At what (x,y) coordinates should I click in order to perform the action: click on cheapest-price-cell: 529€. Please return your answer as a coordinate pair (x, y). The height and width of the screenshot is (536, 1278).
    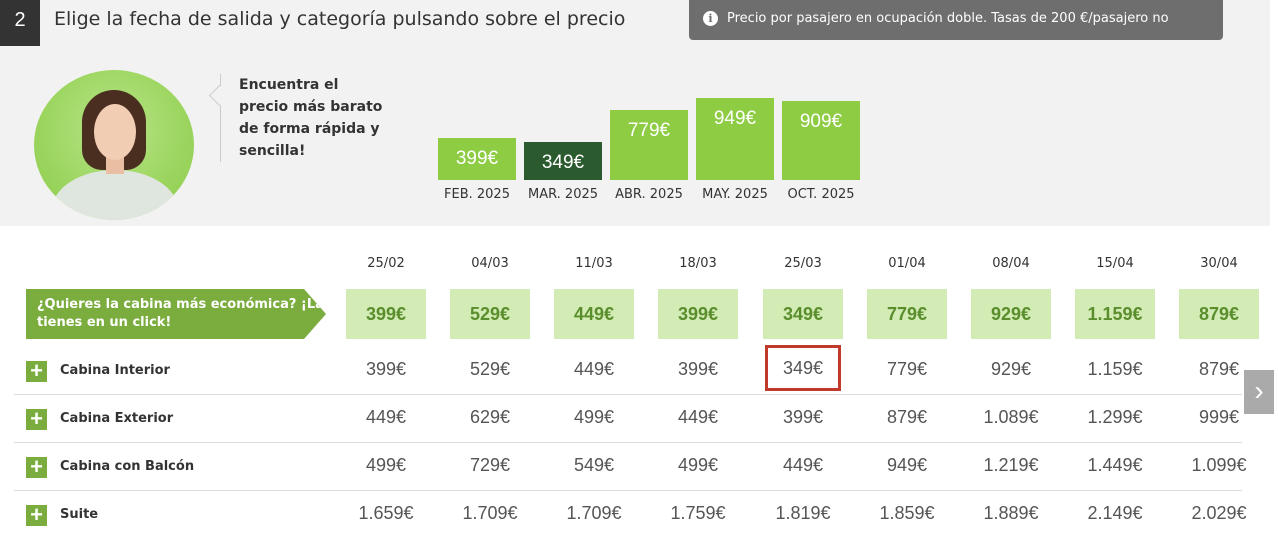
    Looking at the image, I should click on (490, 314).